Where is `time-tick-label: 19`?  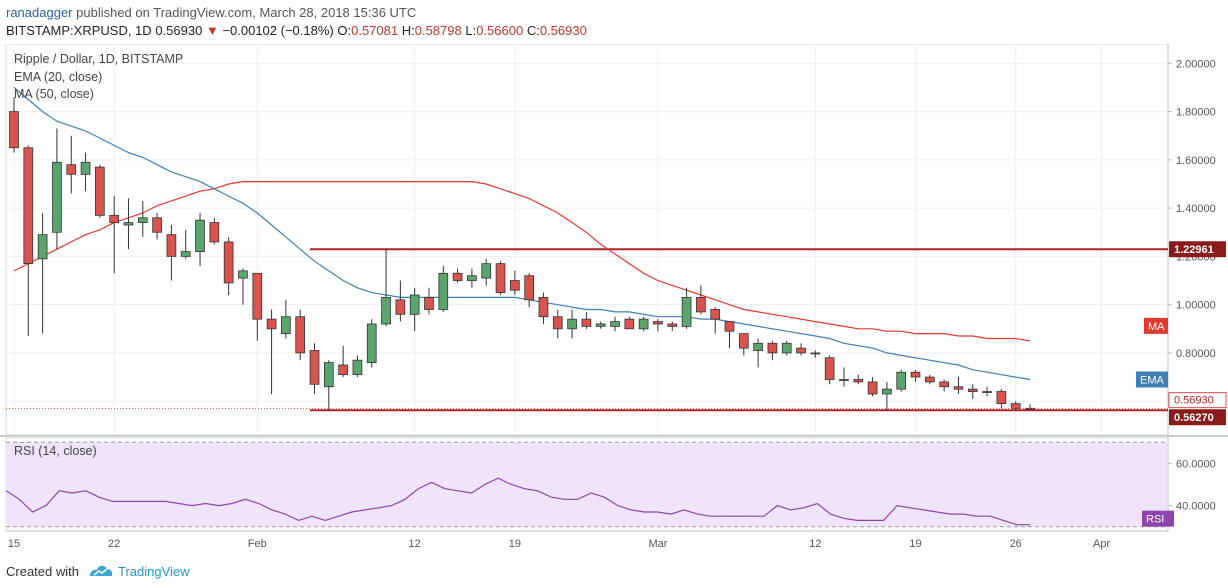 time-tick-label: 19 is located at coordinates (915, 544).